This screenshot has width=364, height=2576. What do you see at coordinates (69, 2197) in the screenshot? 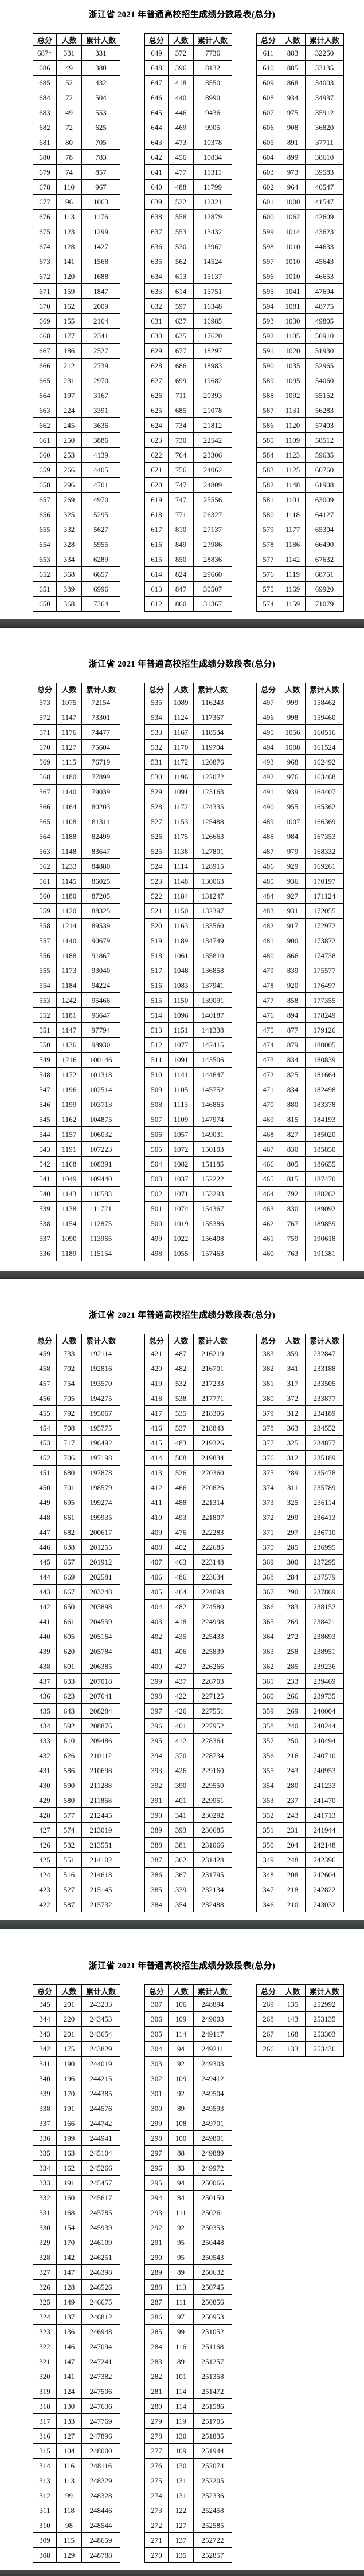
I see `cell-count: 160` at bounding box center [69, 2197].